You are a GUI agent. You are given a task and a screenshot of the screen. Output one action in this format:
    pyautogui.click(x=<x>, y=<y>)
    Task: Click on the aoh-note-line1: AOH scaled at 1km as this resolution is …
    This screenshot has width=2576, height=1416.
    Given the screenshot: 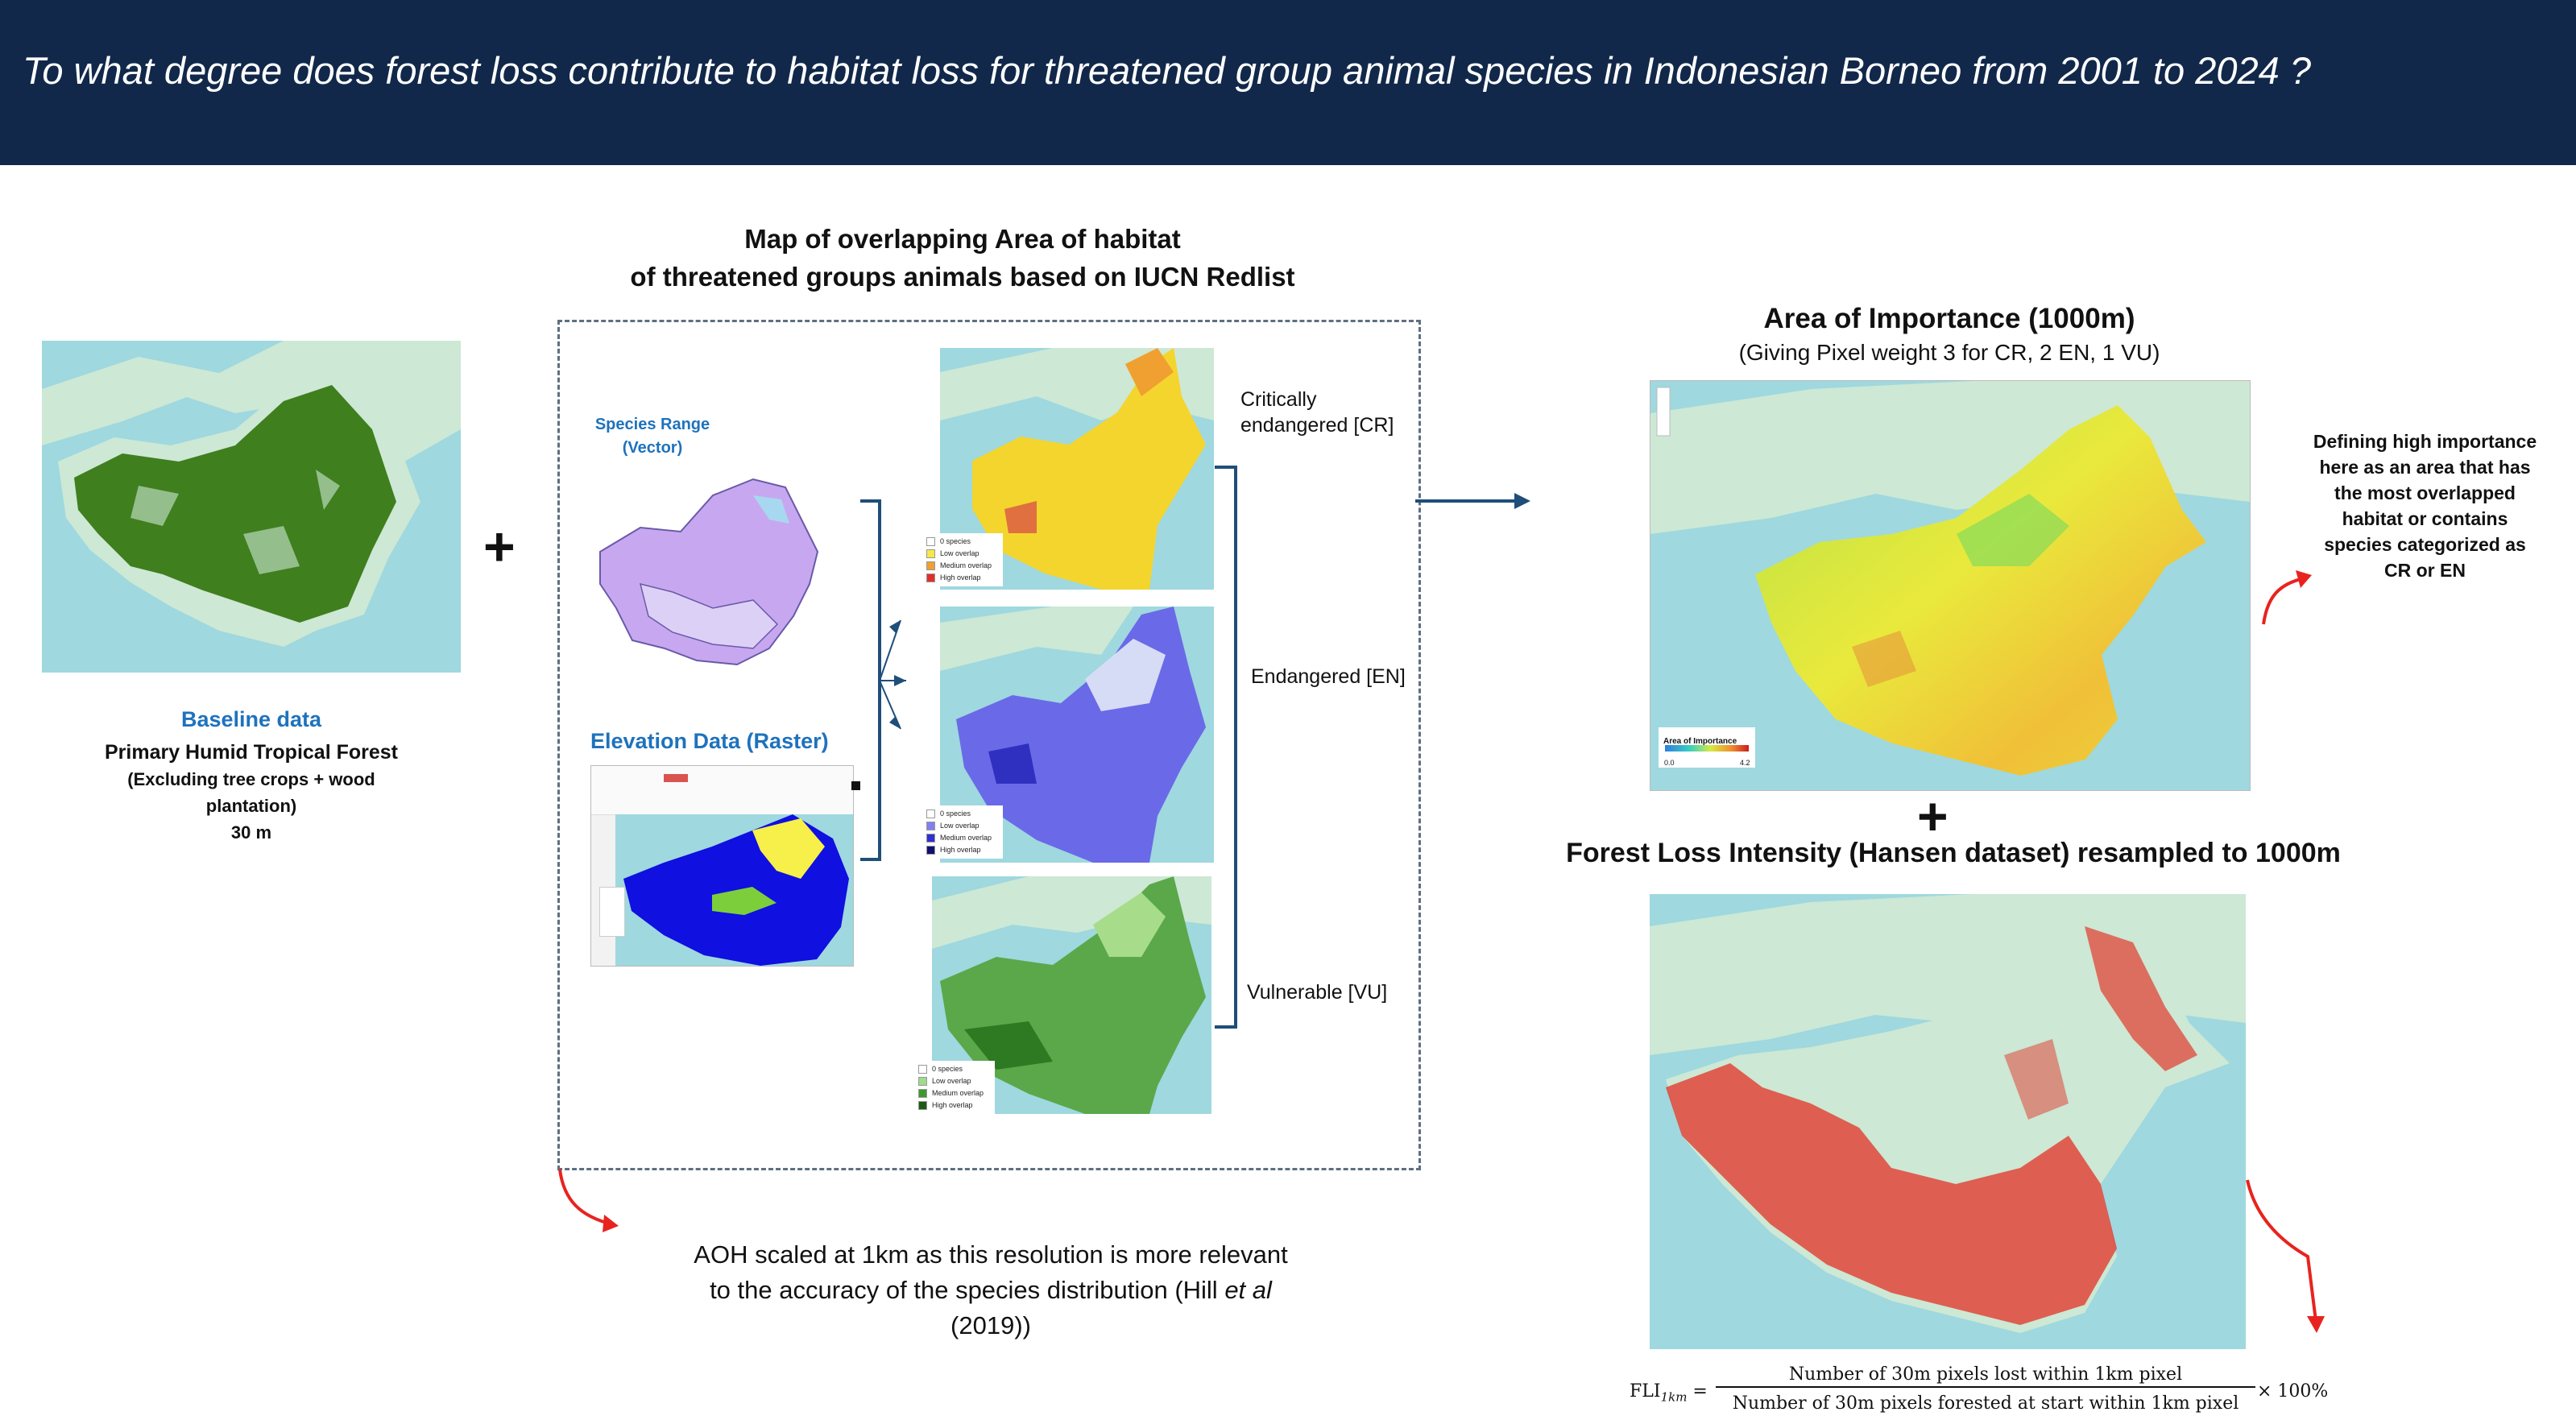 What is the action you would take?
    pyautogui.click(x=991, y=1254)
    